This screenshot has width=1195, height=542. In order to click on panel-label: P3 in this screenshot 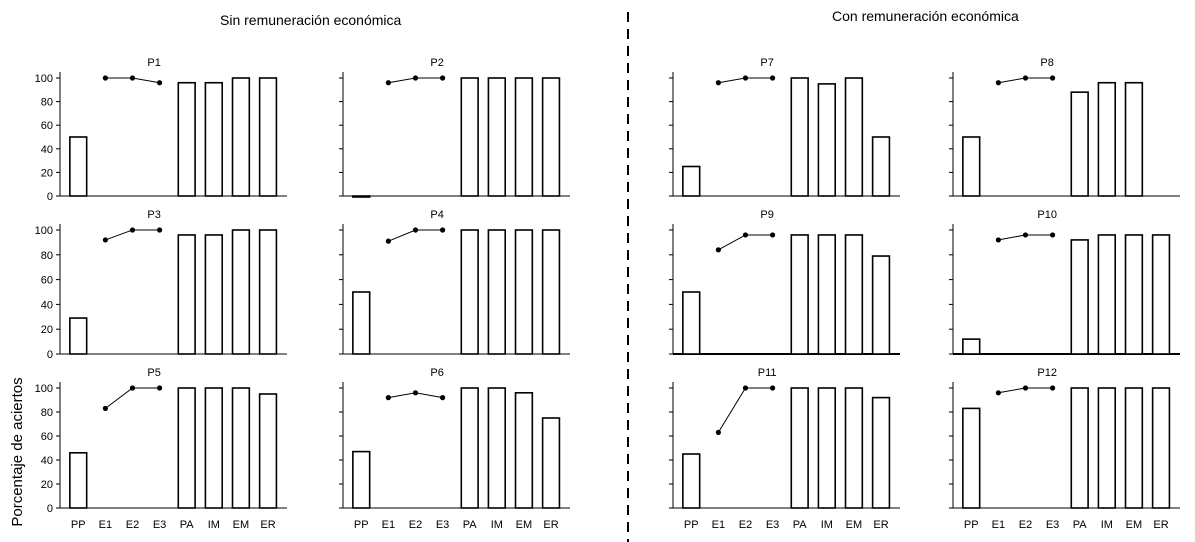, I will do `click(153, 215)`.